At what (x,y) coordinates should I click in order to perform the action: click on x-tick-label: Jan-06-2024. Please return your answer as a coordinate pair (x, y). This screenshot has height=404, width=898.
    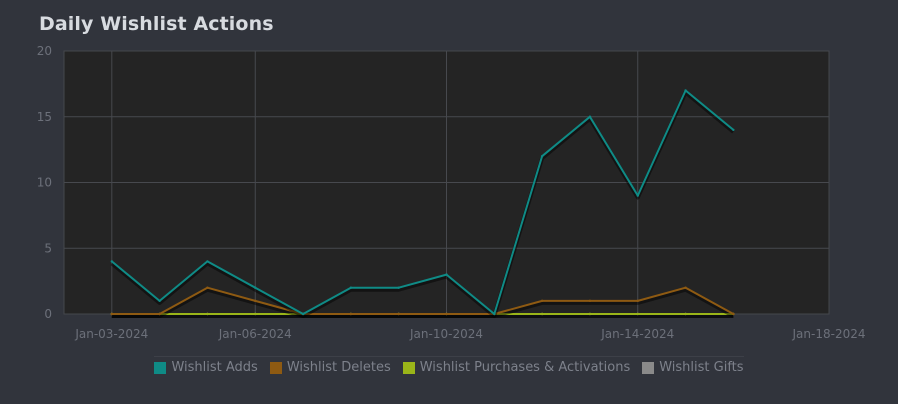
    Looking at the image, I should click on (255, 334).